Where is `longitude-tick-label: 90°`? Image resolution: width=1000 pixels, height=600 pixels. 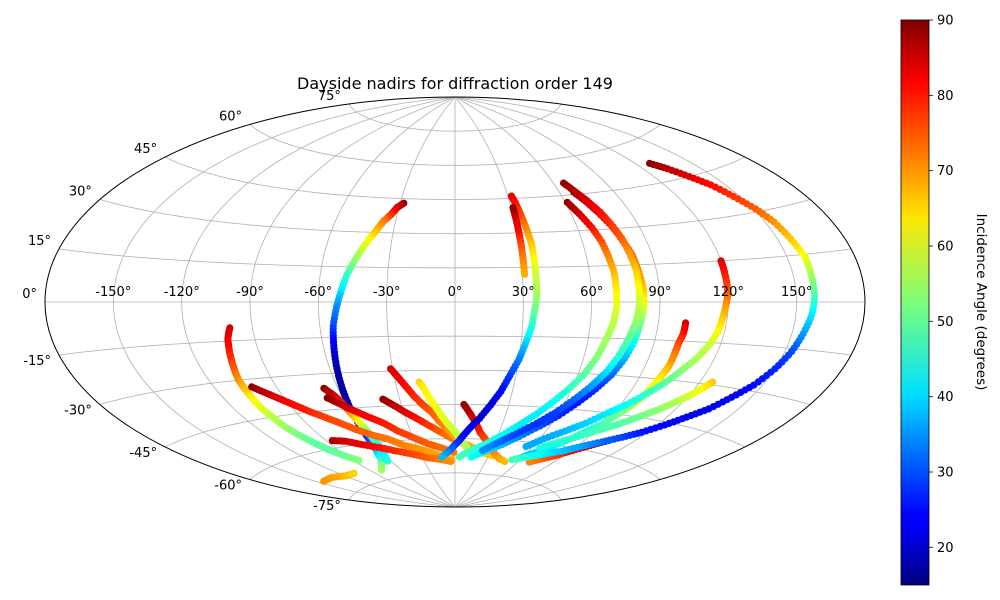 longitude-tick-label: 90° is located at coordinates (659, 292).